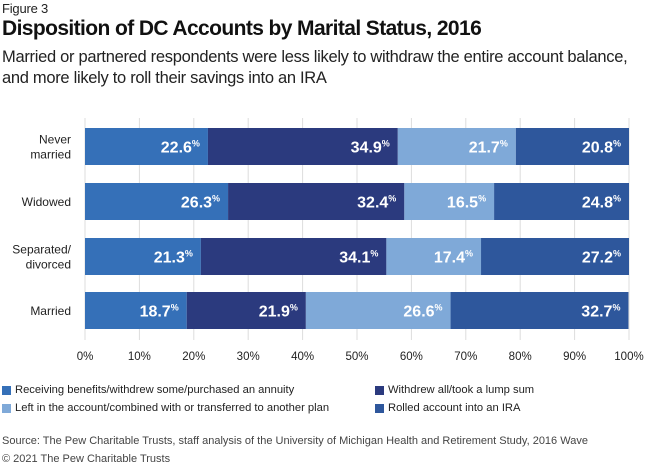  Describe the element at coordinates (180, 148) in the screenshot. I see `data-label: 22.6%` at that location.